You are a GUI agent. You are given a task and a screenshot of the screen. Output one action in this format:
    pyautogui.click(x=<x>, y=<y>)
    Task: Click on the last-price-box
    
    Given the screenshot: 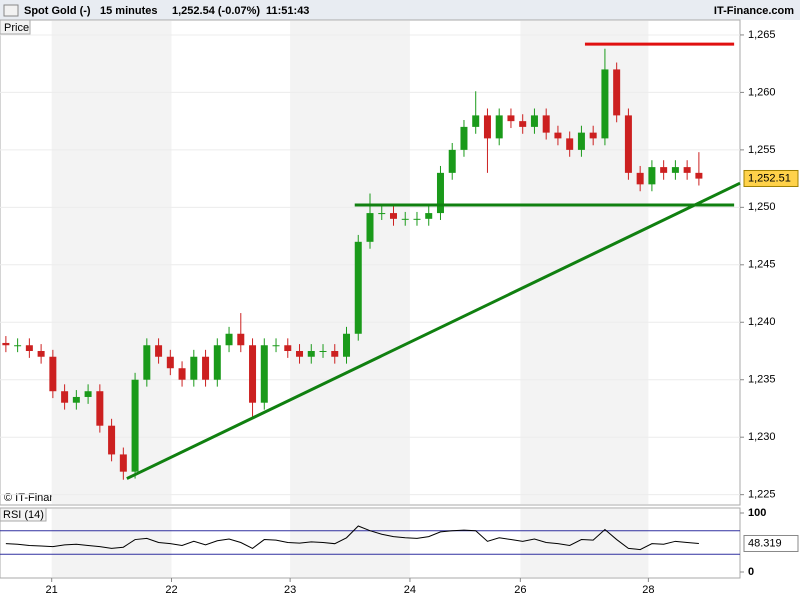 What is the action you would take?
    pyautogui.click(x=771, y=178)
    